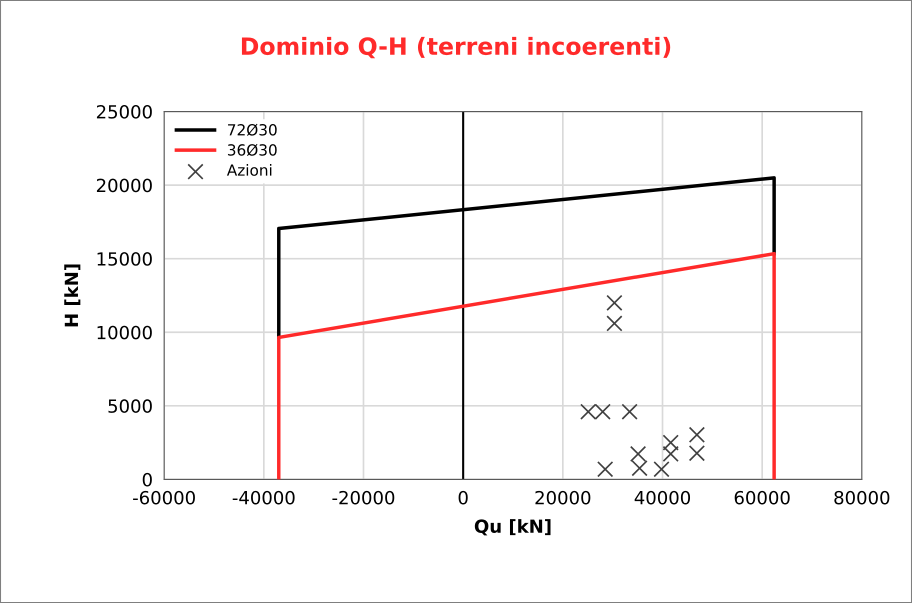  What do you see at coordinates (125, 333) in the screenshot?
I see `y-tick-label: 10000` at bounding box center [125, 333].